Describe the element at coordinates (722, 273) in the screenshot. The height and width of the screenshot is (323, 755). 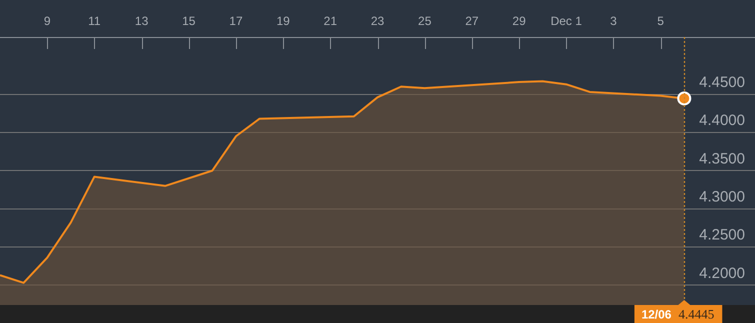
I see `y-tick-label: 4.2000` at that location.